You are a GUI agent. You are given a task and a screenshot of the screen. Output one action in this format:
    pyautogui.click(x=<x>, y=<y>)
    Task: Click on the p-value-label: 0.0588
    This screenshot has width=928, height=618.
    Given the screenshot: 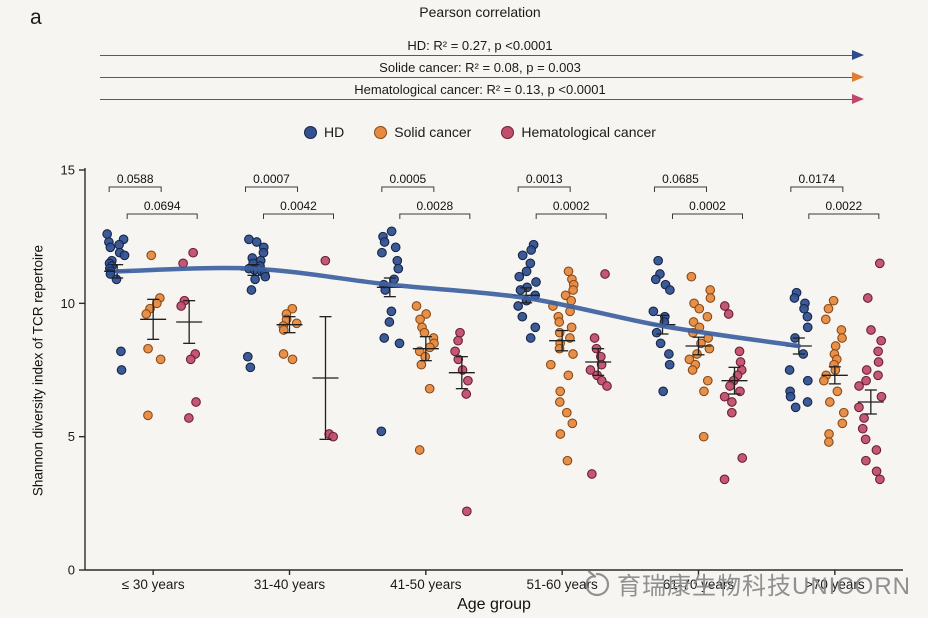 What is the action you would take?
    pyautogui.click(x=135, y=179)
    